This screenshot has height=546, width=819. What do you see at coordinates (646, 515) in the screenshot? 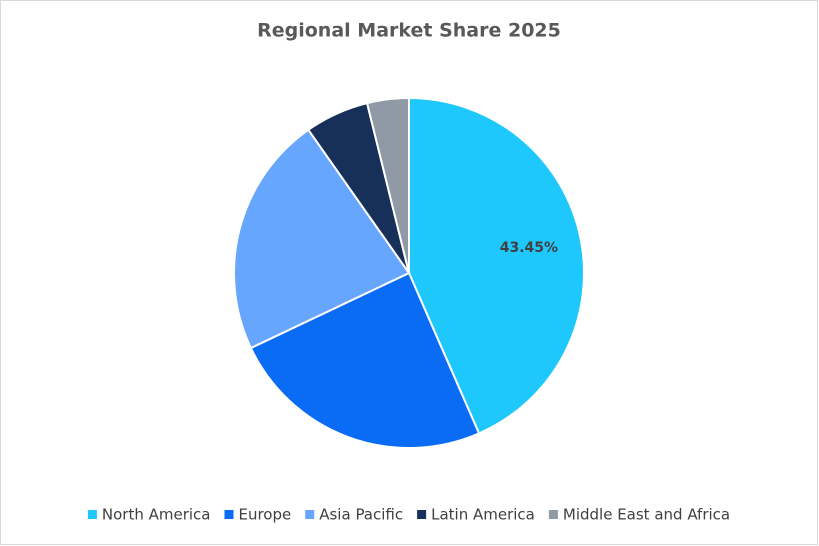
I see `legend-label: Middle East and Africa` at bounding box center [646, 515].